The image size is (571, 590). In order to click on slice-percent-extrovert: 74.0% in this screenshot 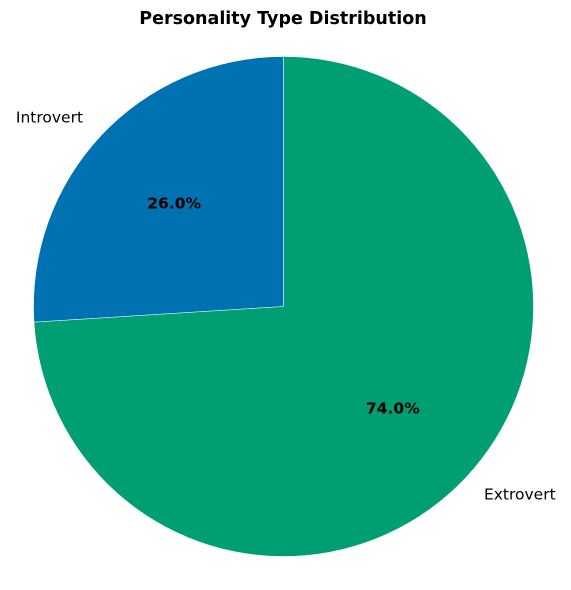, I will do `click(393, 409)`.